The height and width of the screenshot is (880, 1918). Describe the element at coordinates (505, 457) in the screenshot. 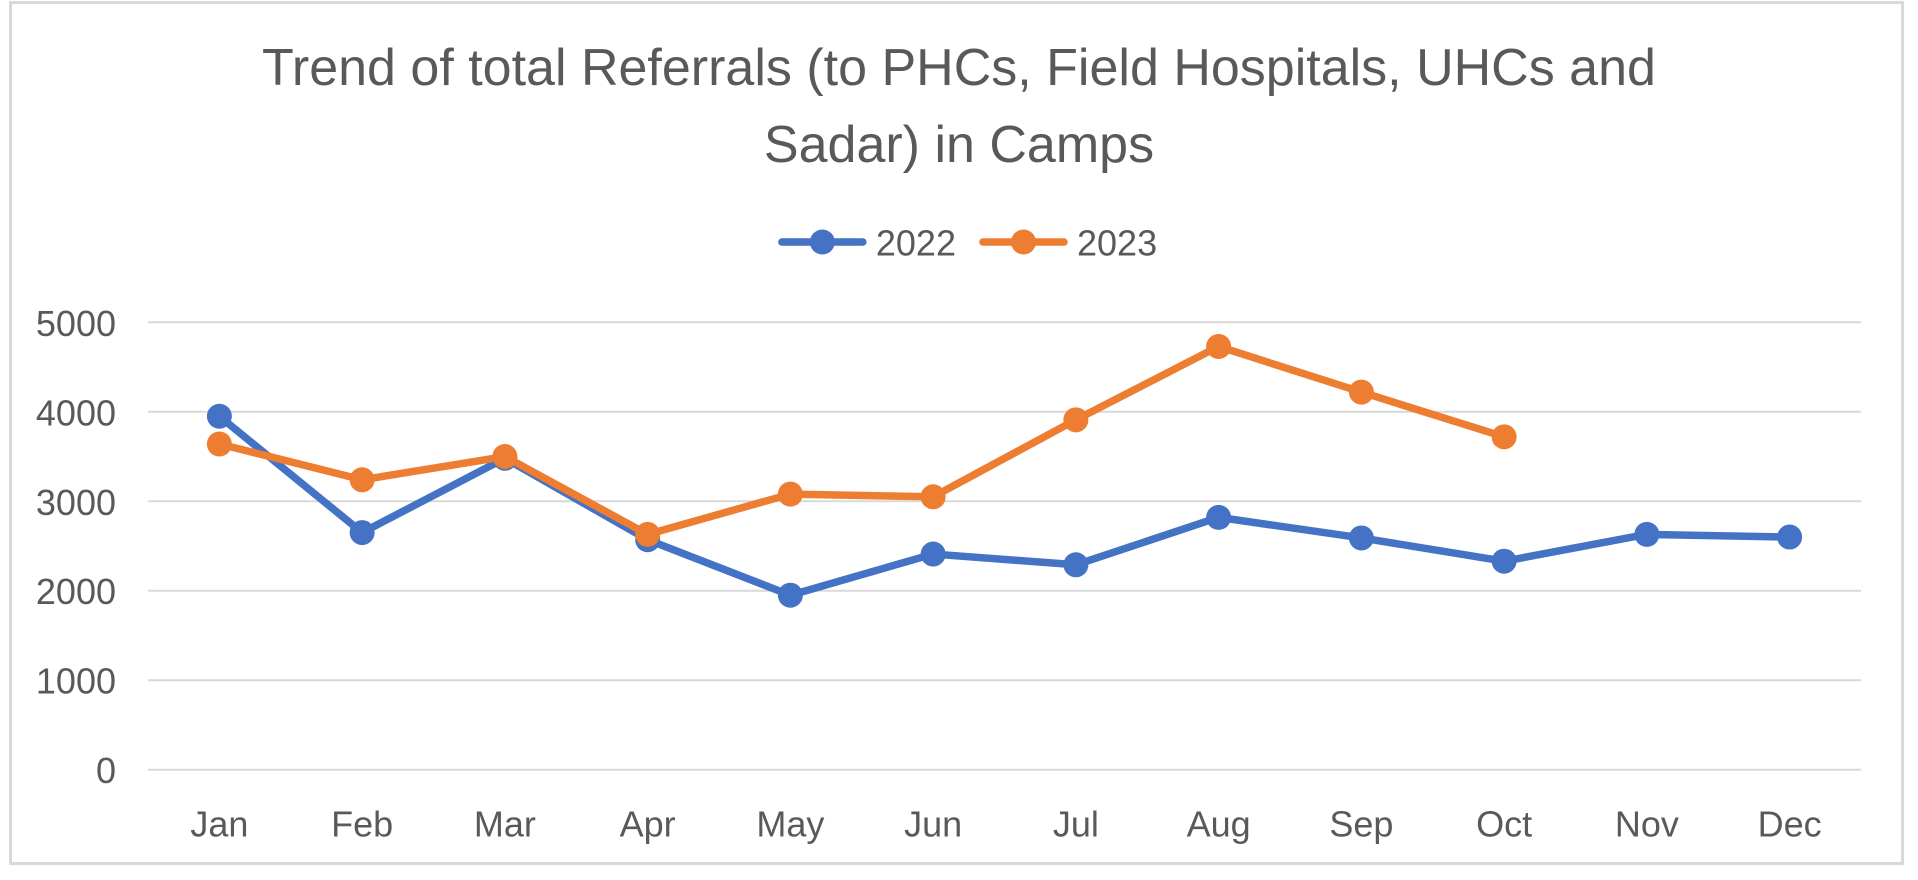

I see `marker-2023-Mar` at that location.